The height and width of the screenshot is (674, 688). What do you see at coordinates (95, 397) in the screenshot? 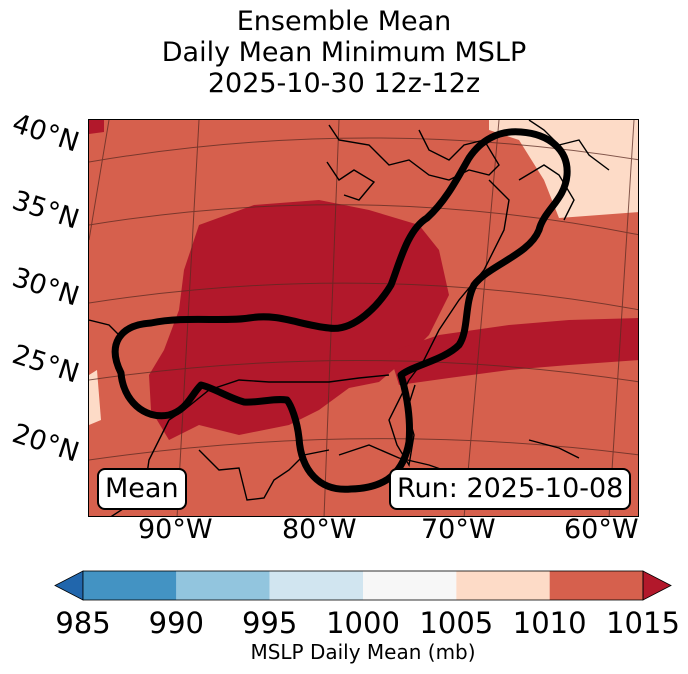
I see `light-pressure-region-west` at bounding box center [95, 397].